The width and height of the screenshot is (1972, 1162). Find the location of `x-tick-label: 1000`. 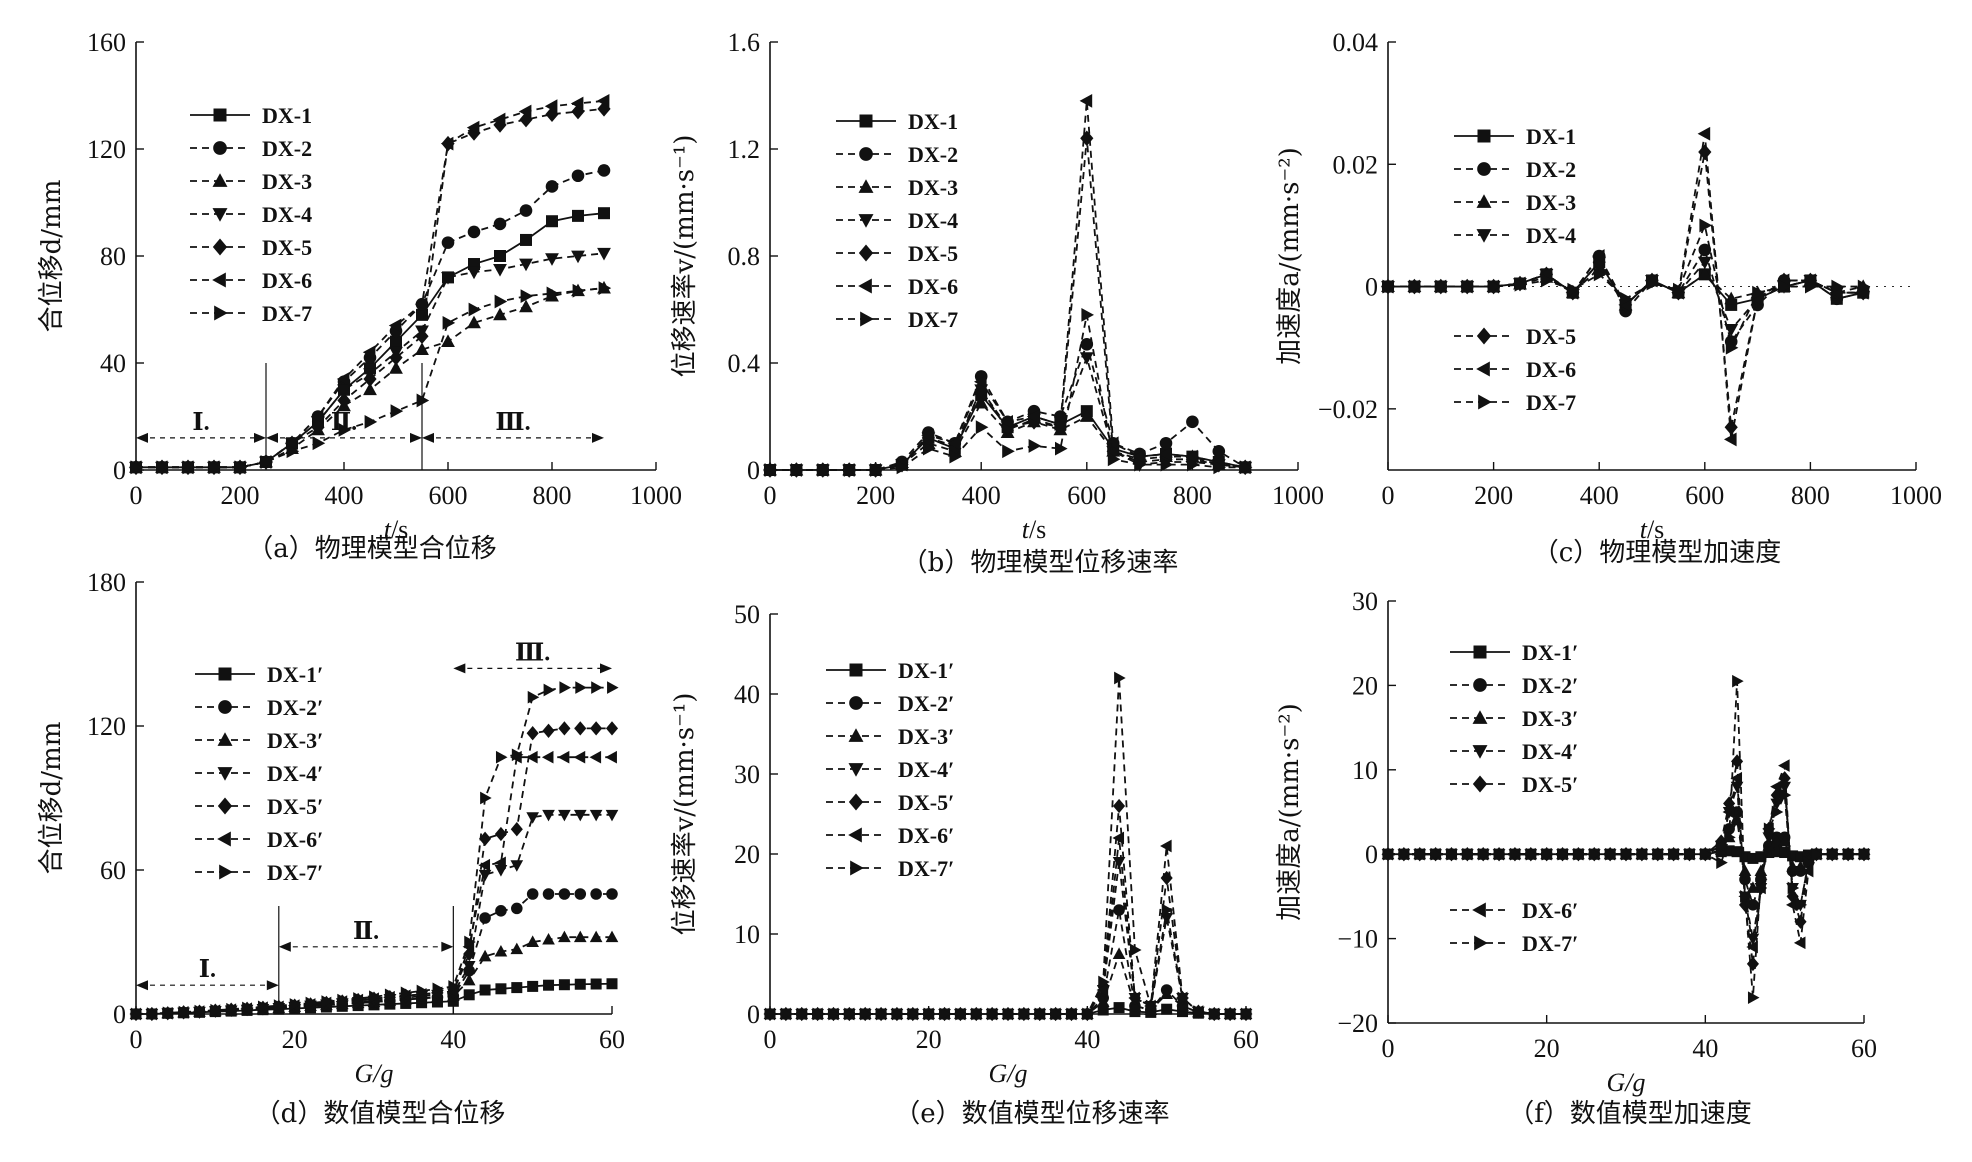

x-tick-label: 1000 is located at coordinates (656, 495).